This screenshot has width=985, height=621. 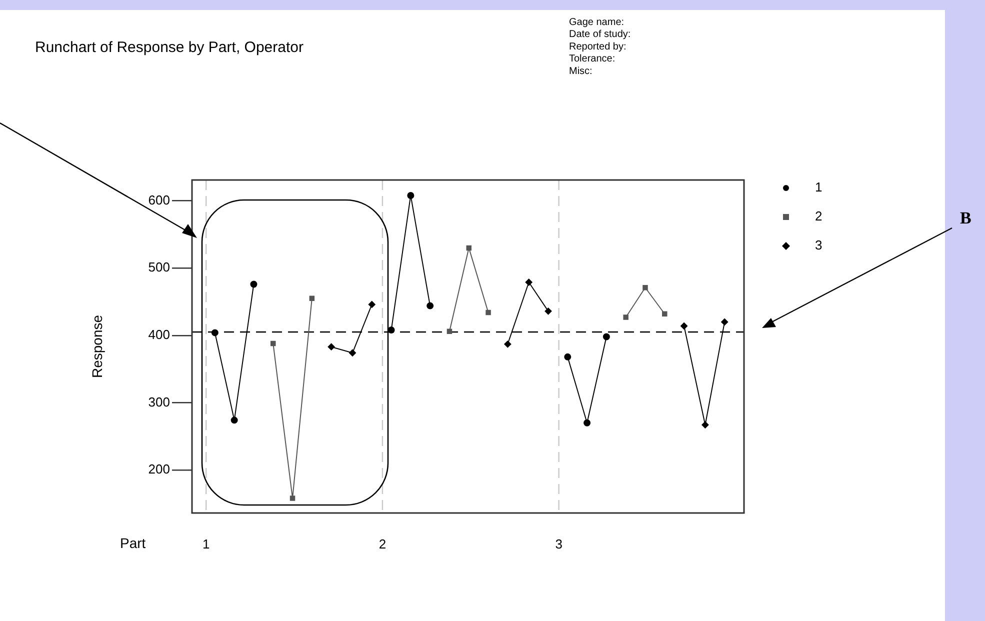 I want to click on legend-label: 3, so click(x=818, y=245).